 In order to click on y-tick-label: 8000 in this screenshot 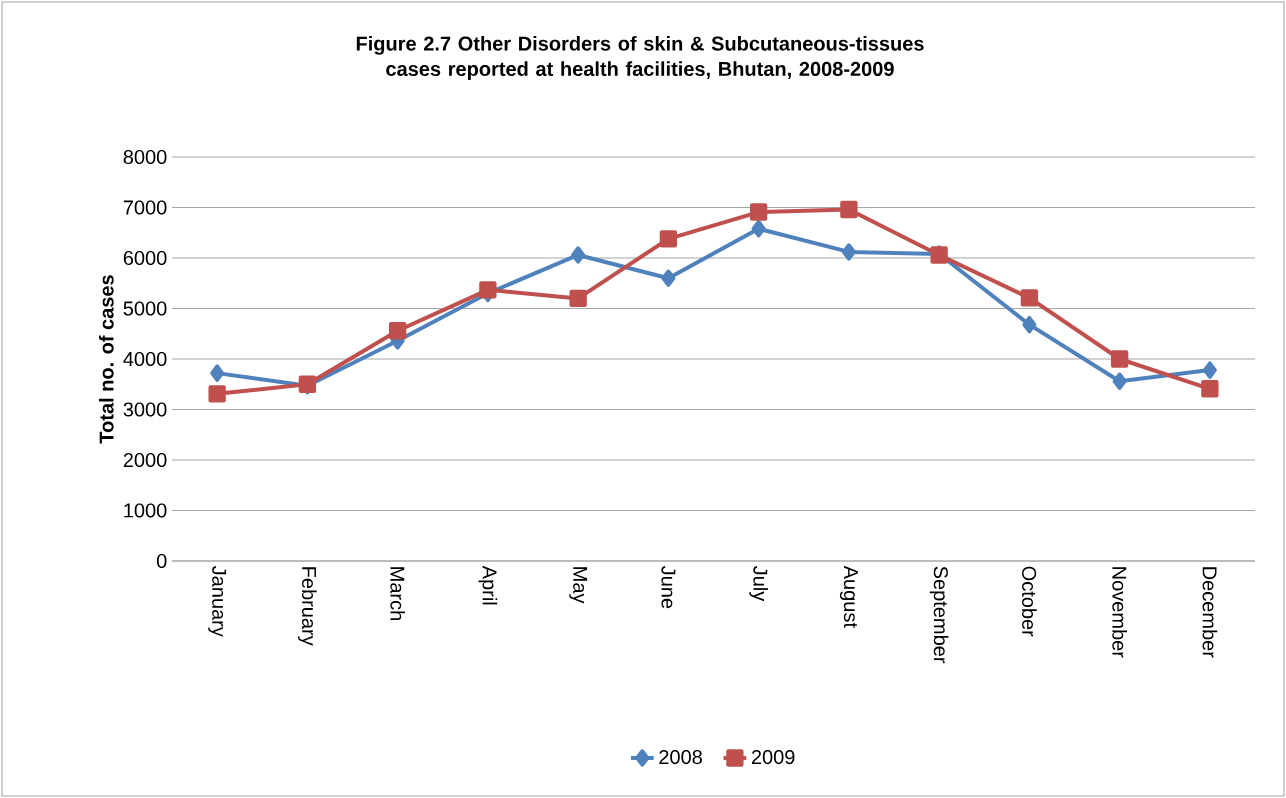, I will do `click(145, 157)`.